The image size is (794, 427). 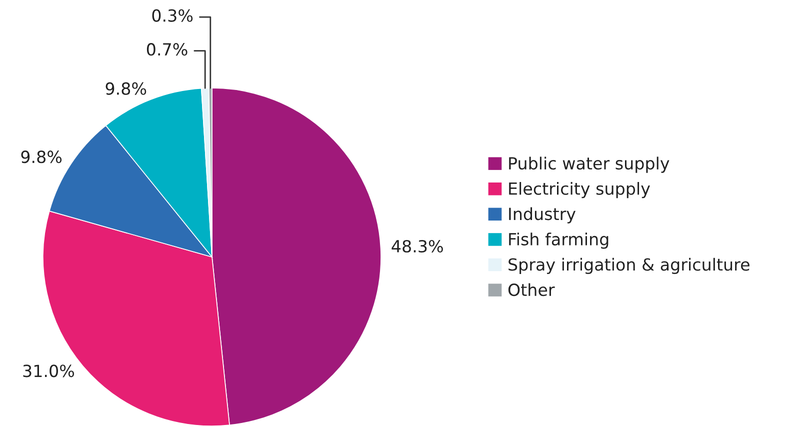 I want to click on legend-label: Electricity supply, so click(x=579, y=190).